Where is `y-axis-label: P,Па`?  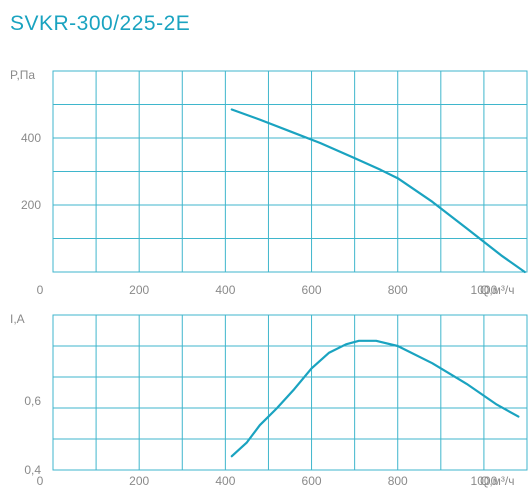 y-axis-label: P,Па is located at coordinates (22, 75).